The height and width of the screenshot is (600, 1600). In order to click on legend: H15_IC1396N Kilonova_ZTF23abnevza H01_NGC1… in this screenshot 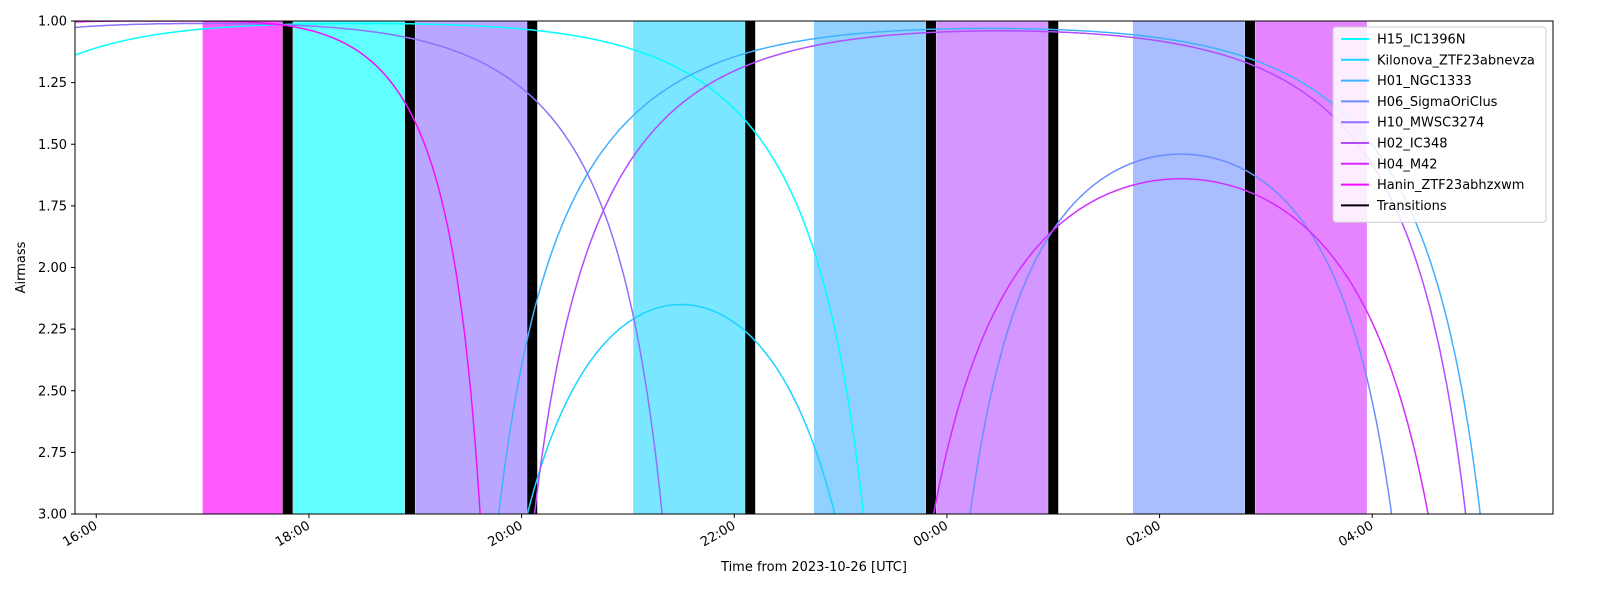, I will do `click(1439, 124)`.